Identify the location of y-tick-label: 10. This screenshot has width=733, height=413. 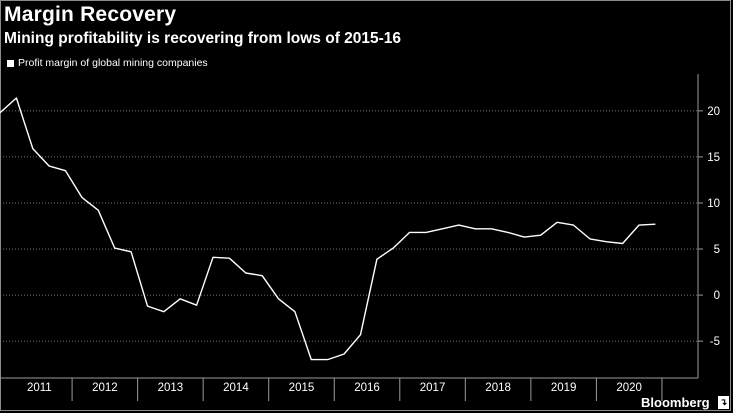
(713, 204).